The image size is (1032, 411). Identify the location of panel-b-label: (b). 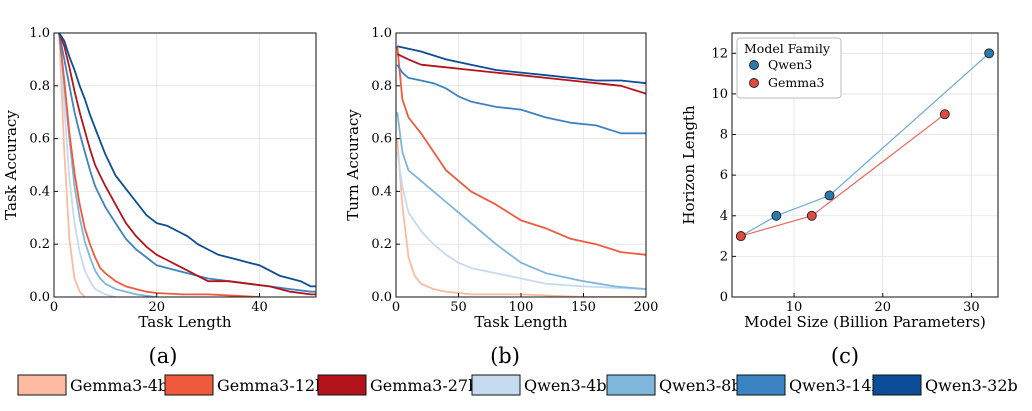
(505, 356).